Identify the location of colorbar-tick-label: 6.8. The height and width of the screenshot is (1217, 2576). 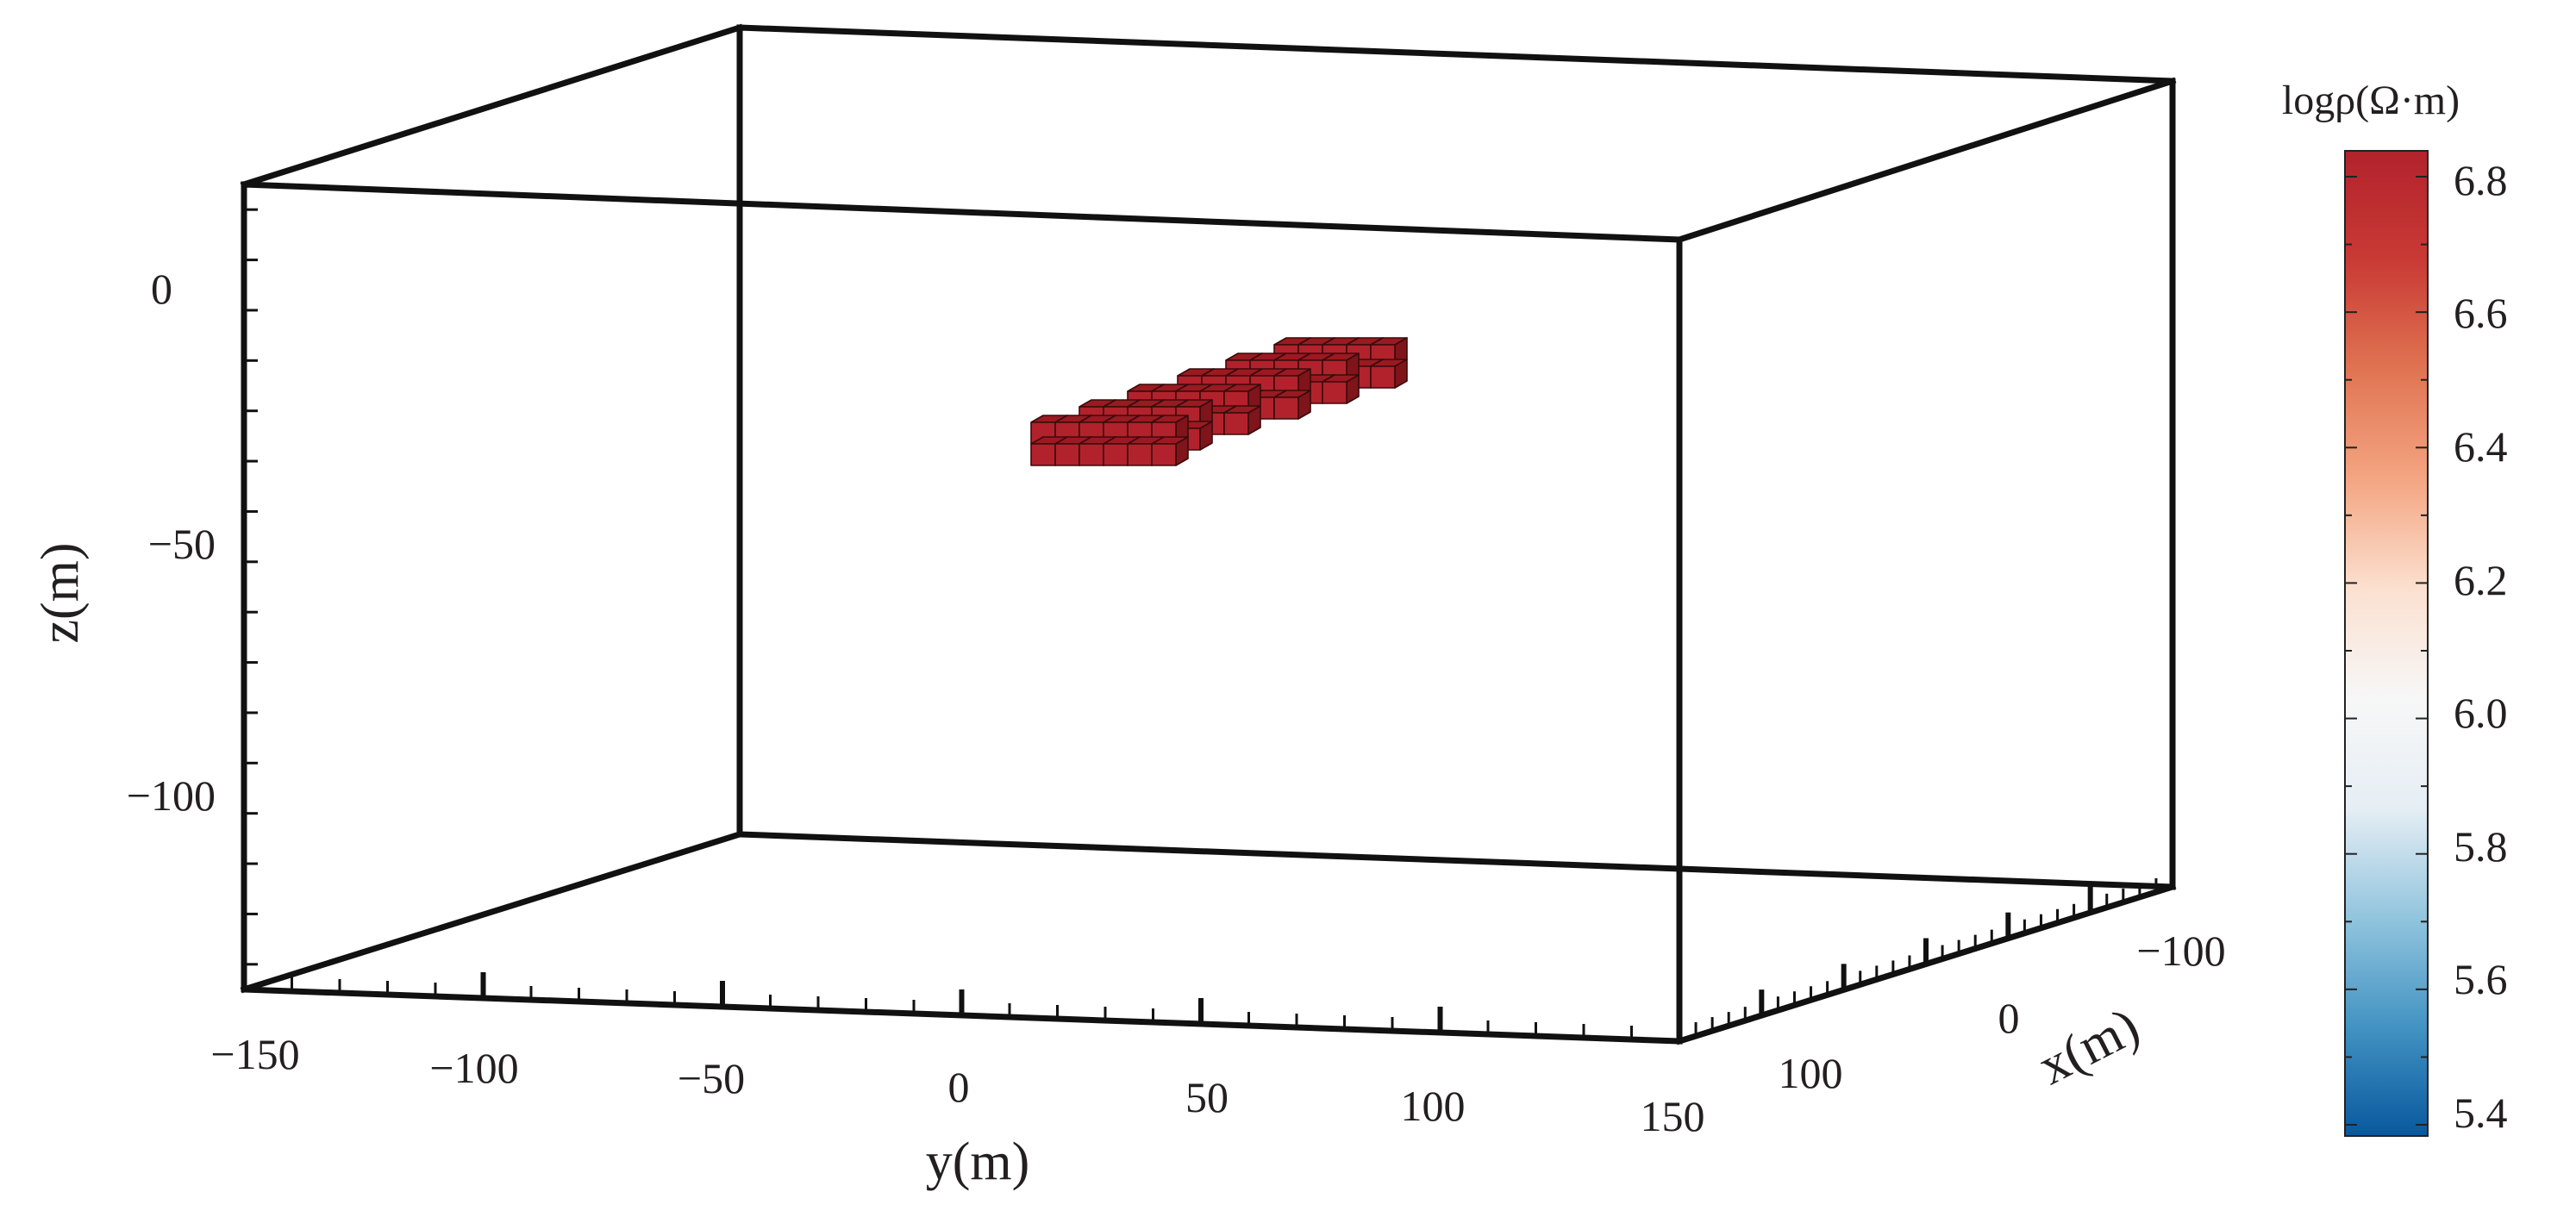
(2481, 180).